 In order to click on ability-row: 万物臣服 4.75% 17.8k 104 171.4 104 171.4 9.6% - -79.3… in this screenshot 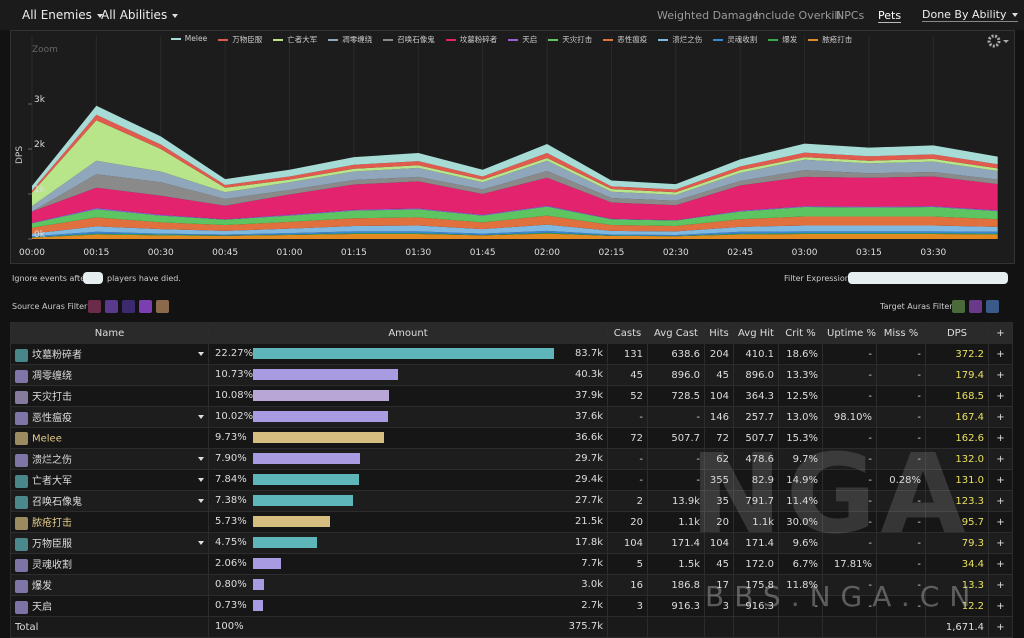, I will do `click(511, 543)`.